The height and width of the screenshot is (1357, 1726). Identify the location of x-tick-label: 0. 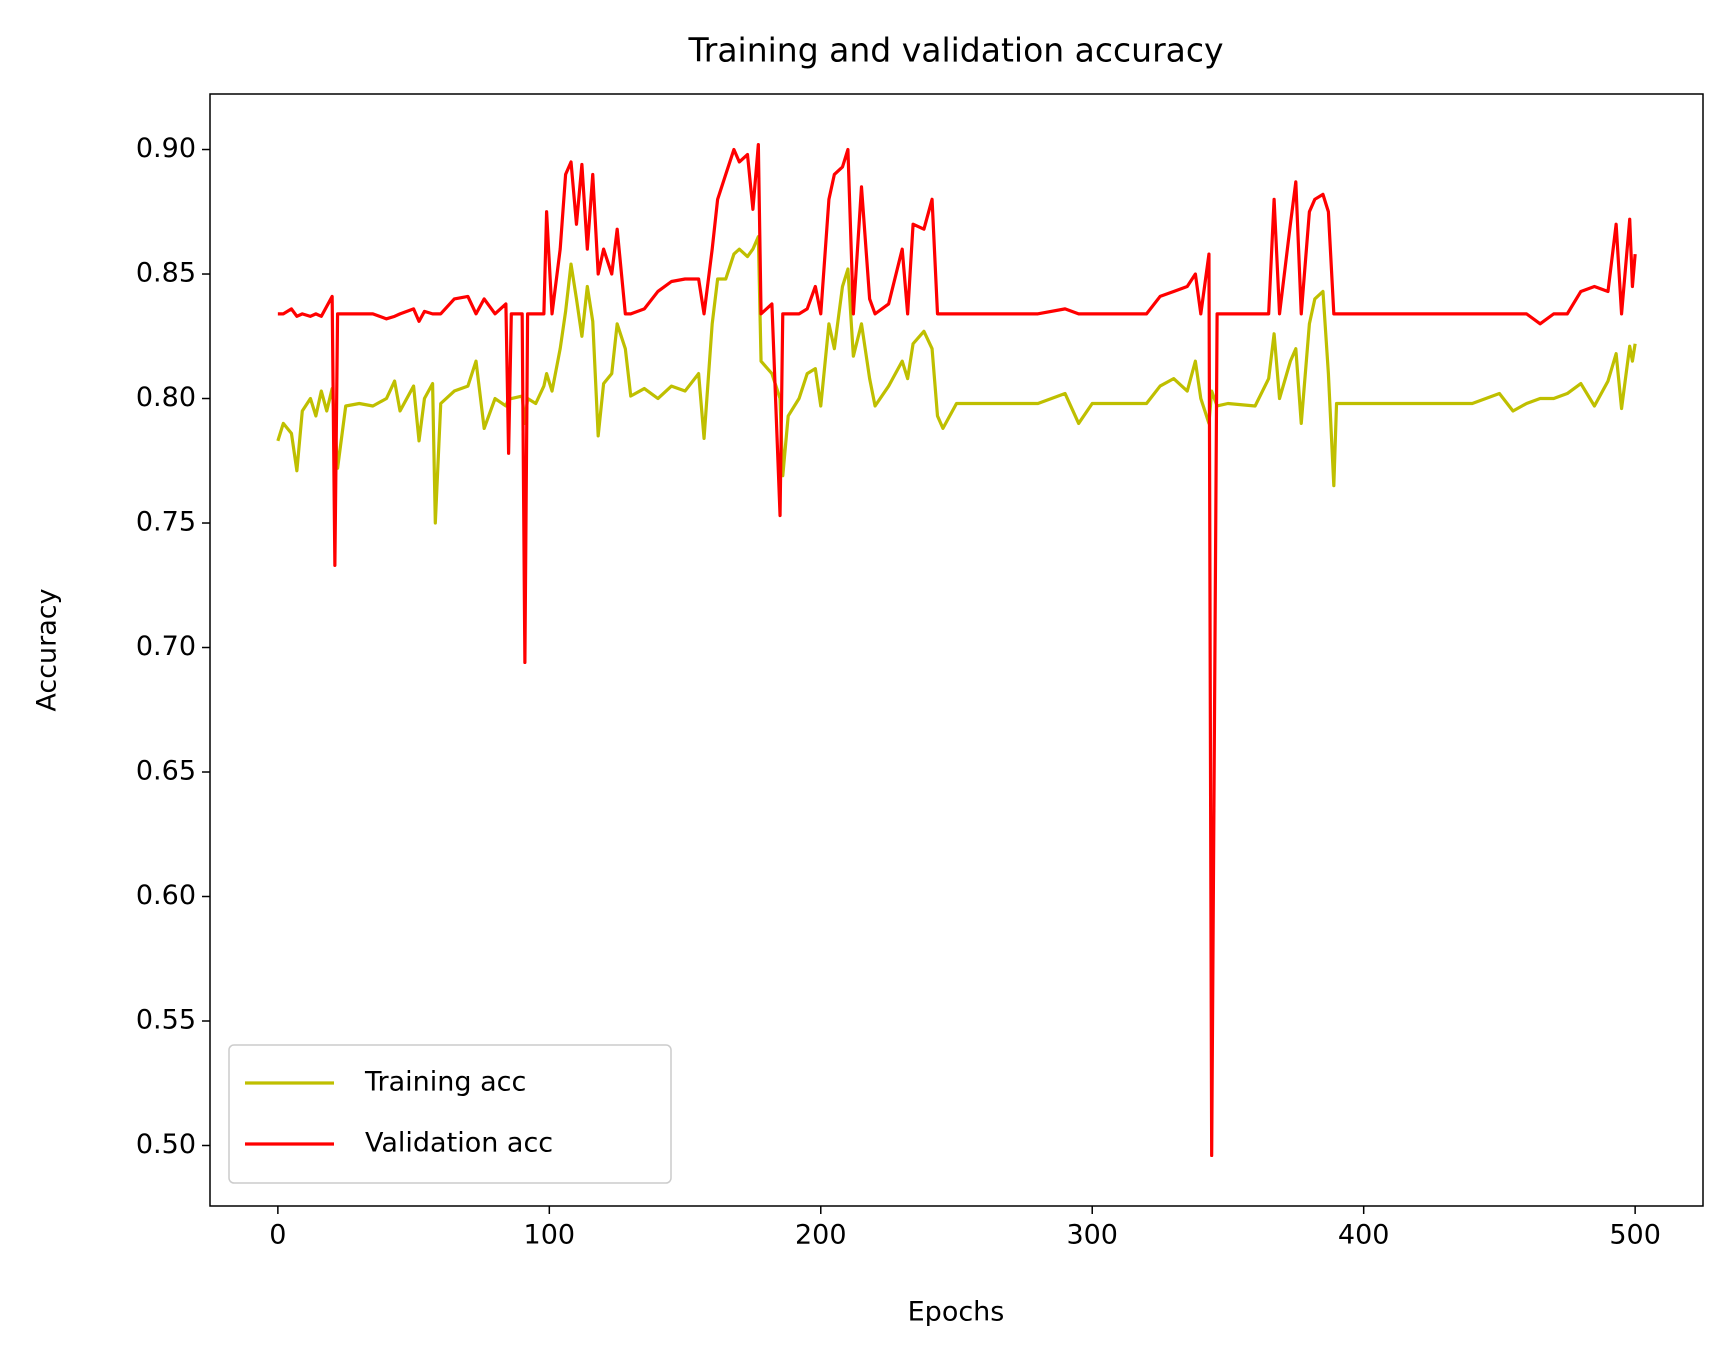
(277, 1235).